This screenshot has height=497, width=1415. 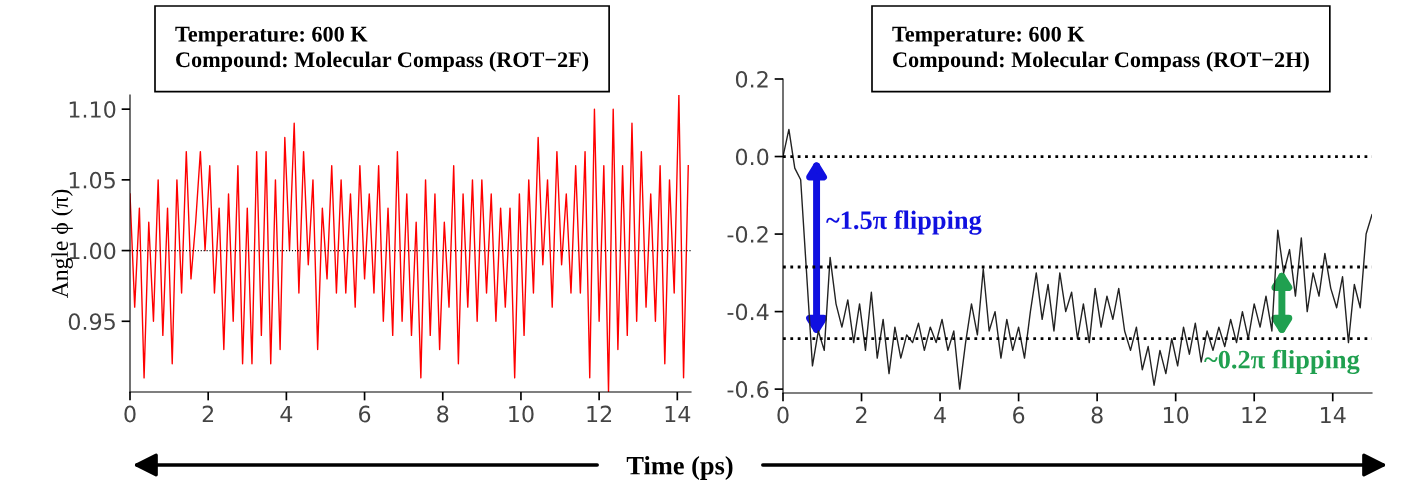 I want to click on y-tick-label: 1.10, so click(x=92, y=109).